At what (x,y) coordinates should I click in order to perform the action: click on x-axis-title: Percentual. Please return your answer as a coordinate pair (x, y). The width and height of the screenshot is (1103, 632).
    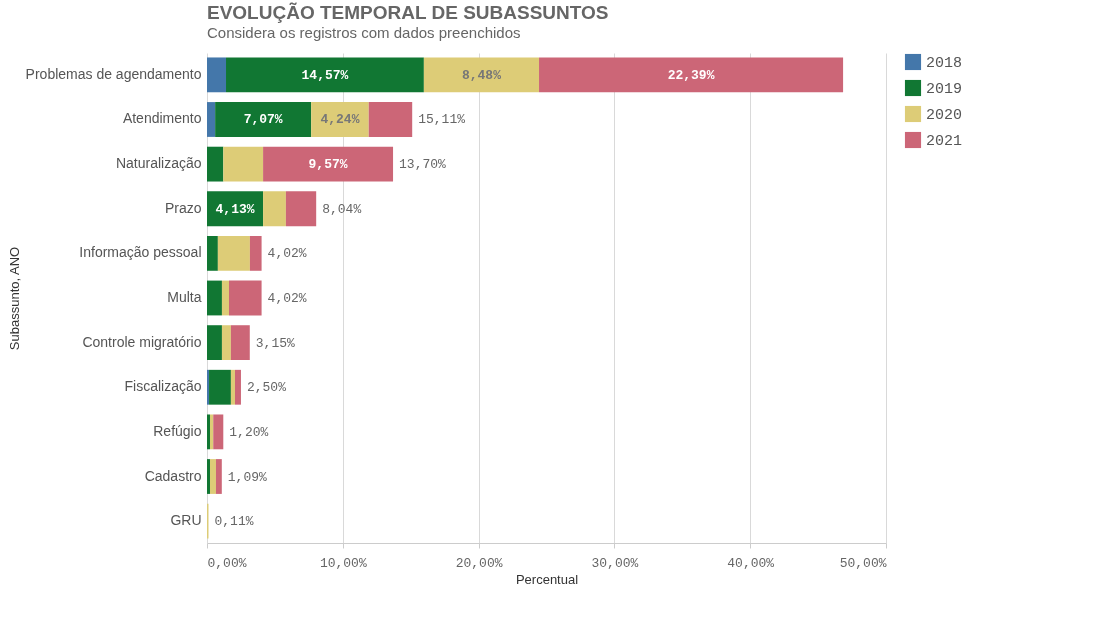
    Looking at the image, I should click on (547, 579).